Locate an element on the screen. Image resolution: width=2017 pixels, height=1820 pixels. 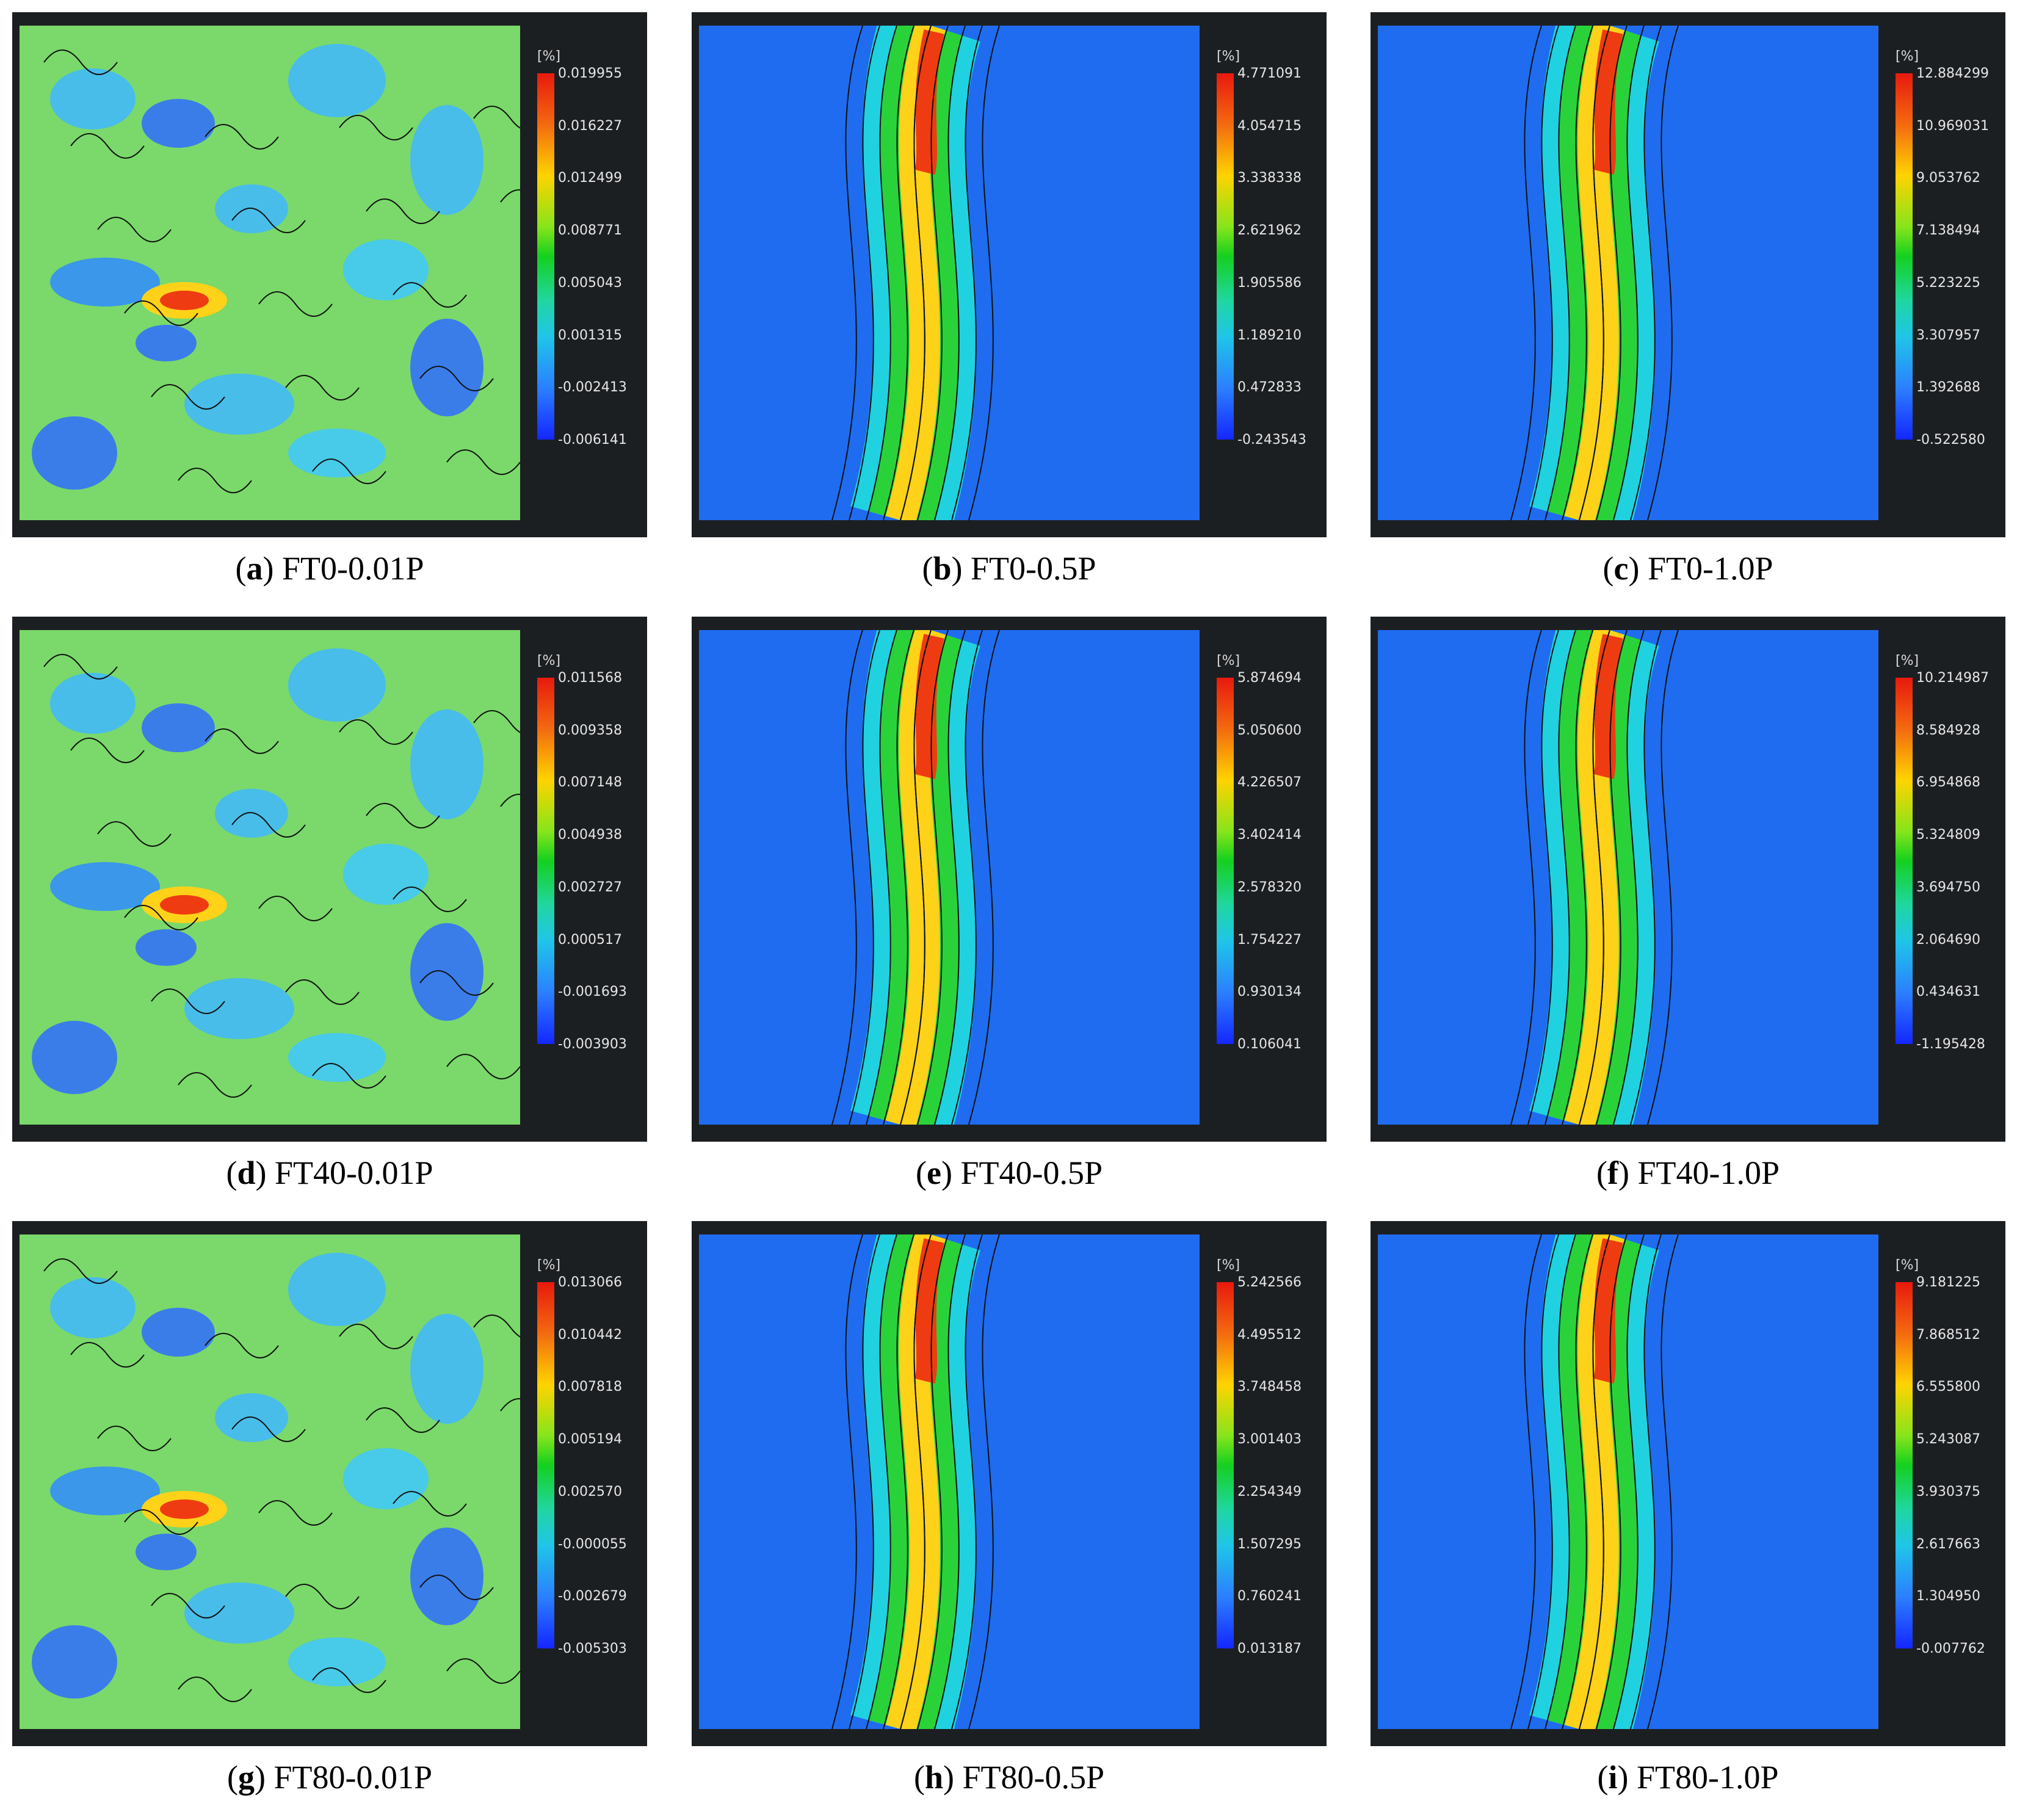
legend-tick-label: 3.694750 is located at coordinates (1948, 887).